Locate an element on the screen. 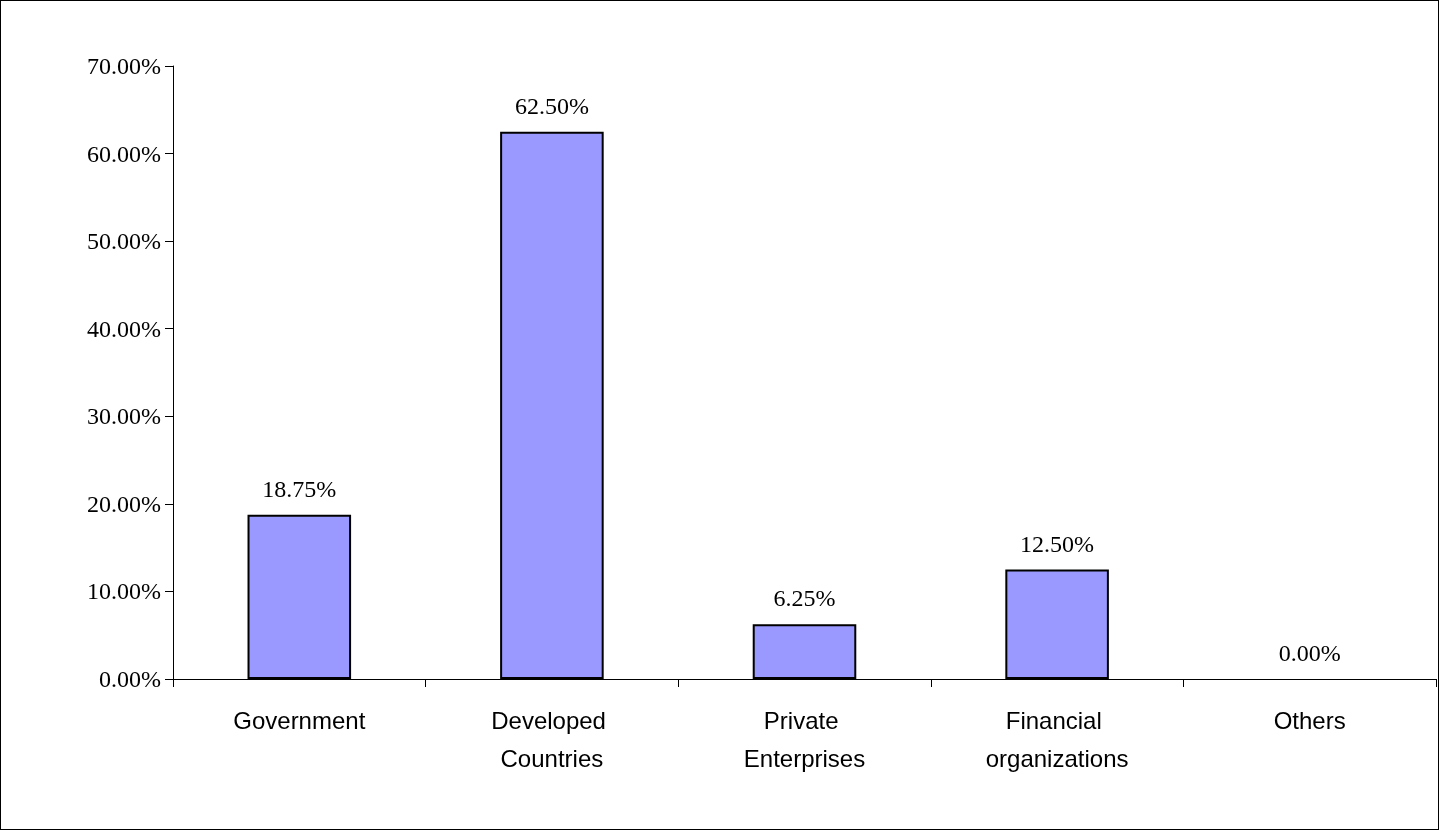 This screenshot has height=830, width=1439. y-tick-label: 60.00% is located at coordinates (124, 153).